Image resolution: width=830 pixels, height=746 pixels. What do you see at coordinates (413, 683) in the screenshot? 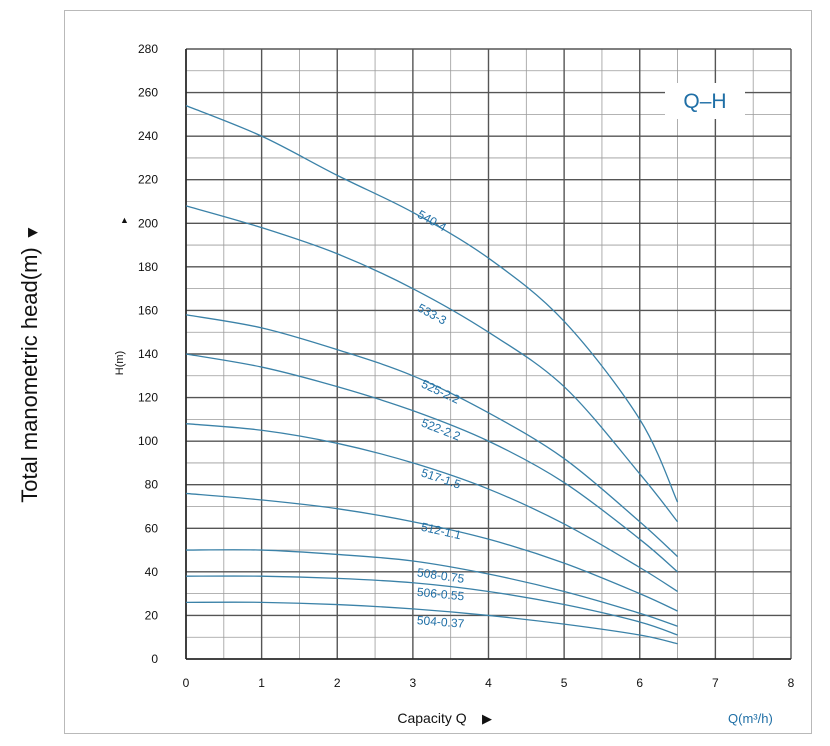
I see `x-tick-label: 3` at bounding box center [413, 683].